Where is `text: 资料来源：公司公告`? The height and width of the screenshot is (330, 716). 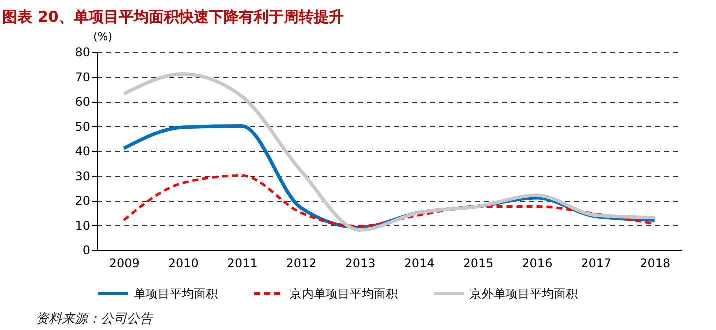 text: 资料来源：公司公告 is located at coordinates (94, 319).